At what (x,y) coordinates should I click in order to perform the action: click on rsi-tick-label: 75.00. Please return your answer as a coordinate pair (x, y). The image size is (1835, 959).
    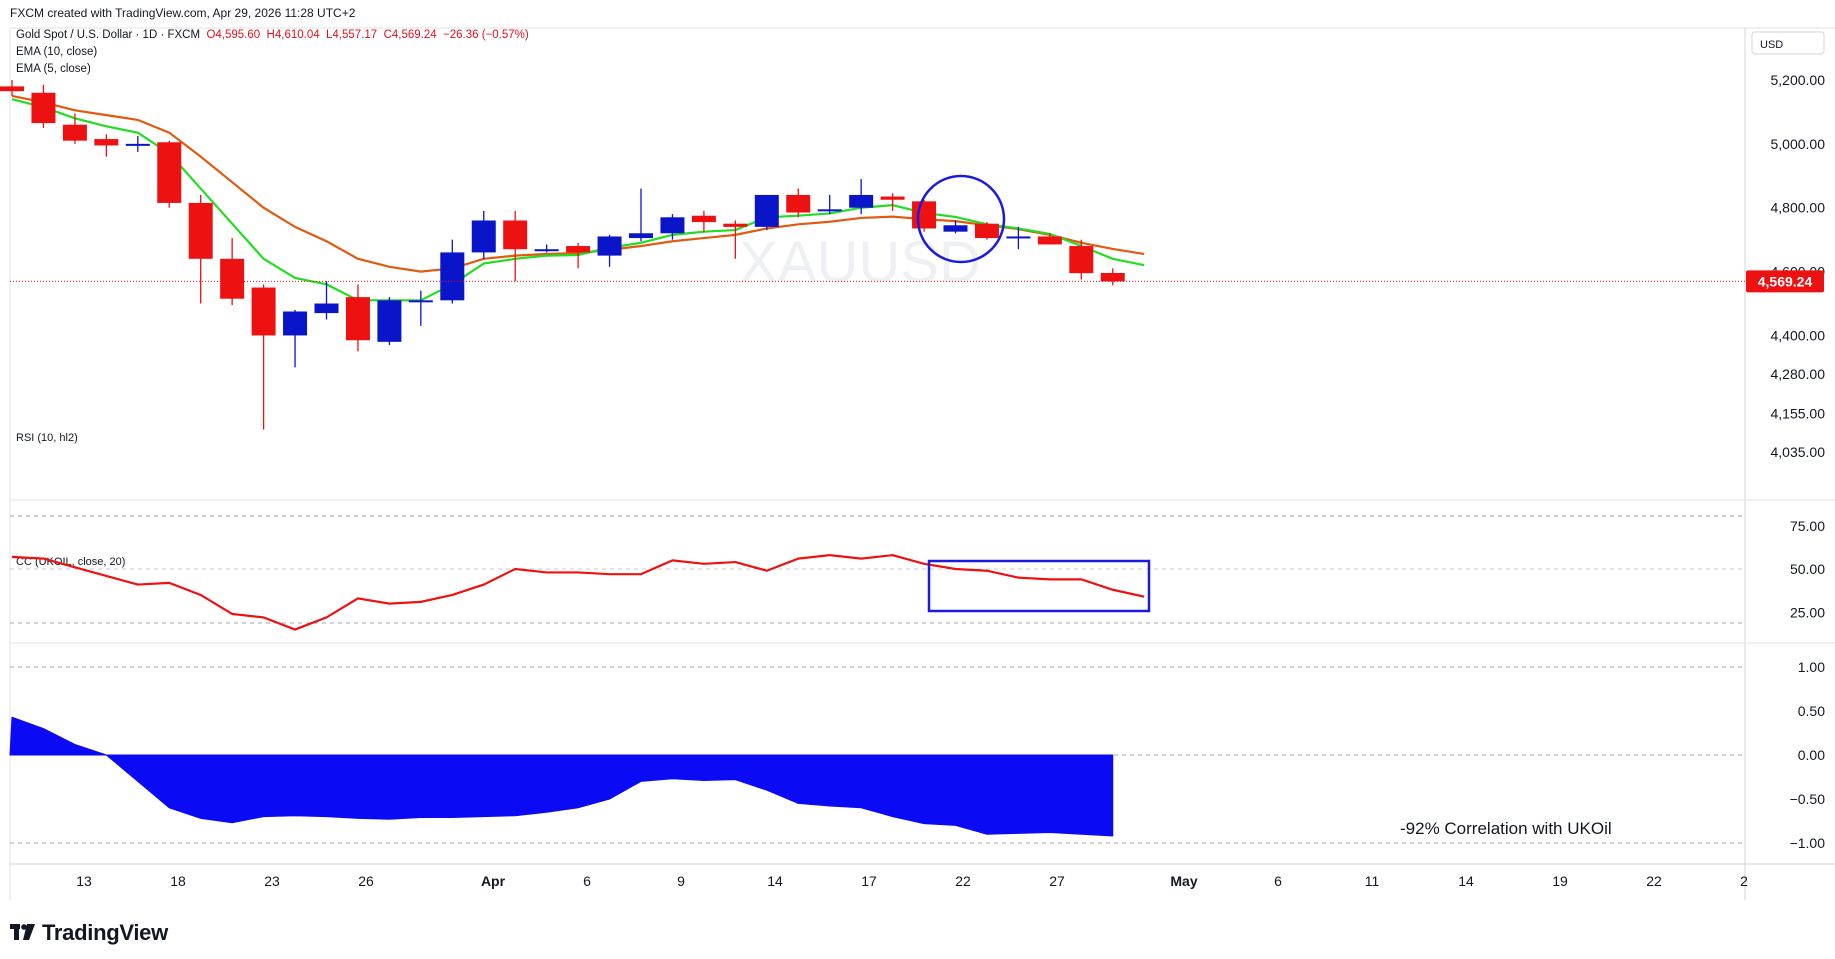
    Looking at the image, I should click on (1807, 526).